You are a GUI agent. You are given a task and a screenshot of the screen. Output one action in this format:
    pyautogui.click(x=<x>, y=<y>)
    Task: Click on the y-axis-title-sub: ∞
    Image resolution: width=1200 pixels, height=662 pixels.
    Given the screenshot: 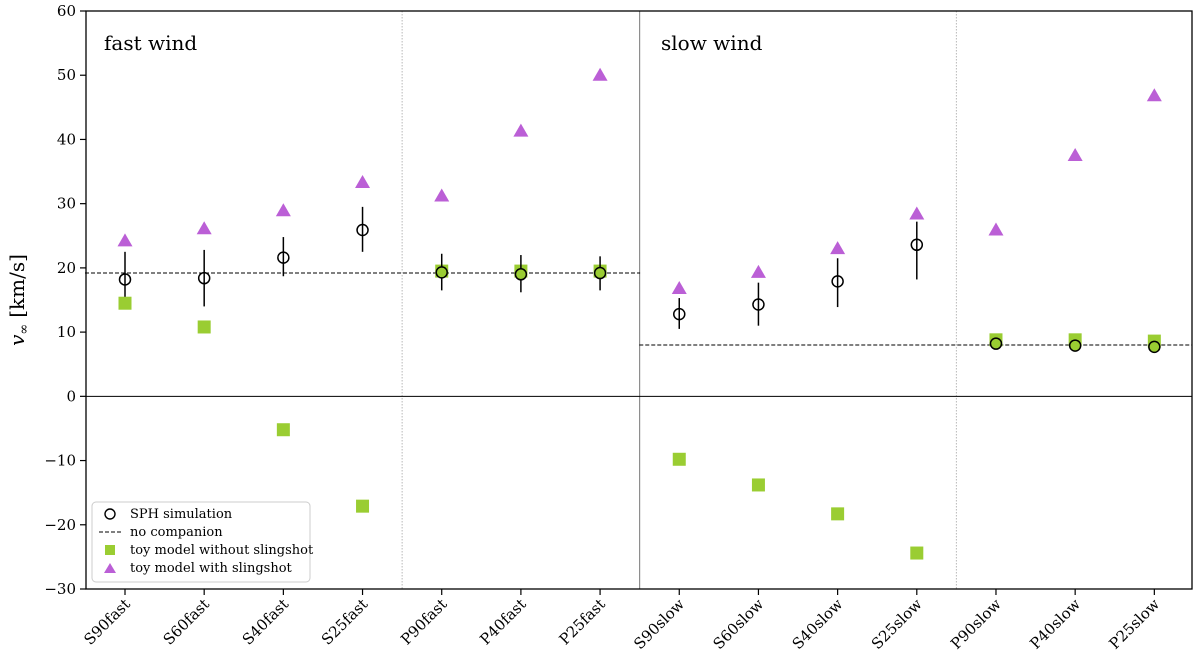 What is the action you would take?
    pyautogui.click(x=24, y=329)
    